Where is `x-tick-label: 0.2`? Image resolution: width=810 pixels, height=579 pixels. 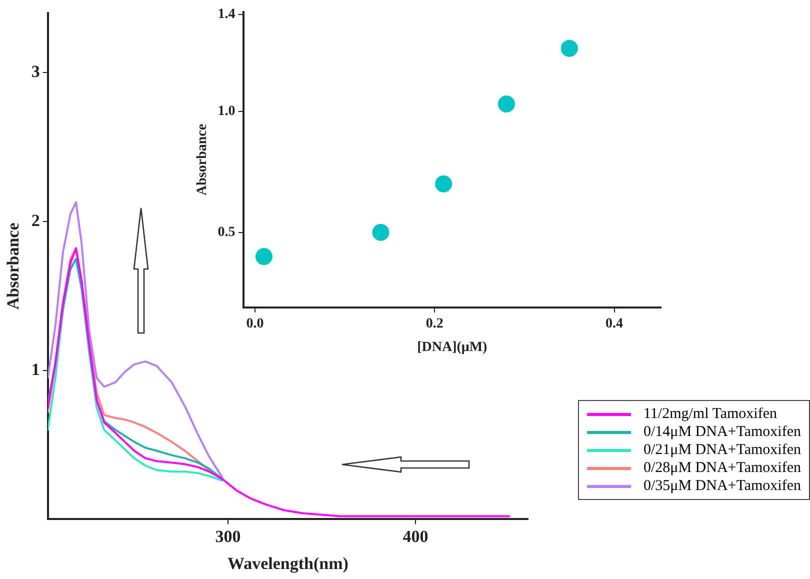 x-tick-label: 0.2 is located at coordinates (435, 324).